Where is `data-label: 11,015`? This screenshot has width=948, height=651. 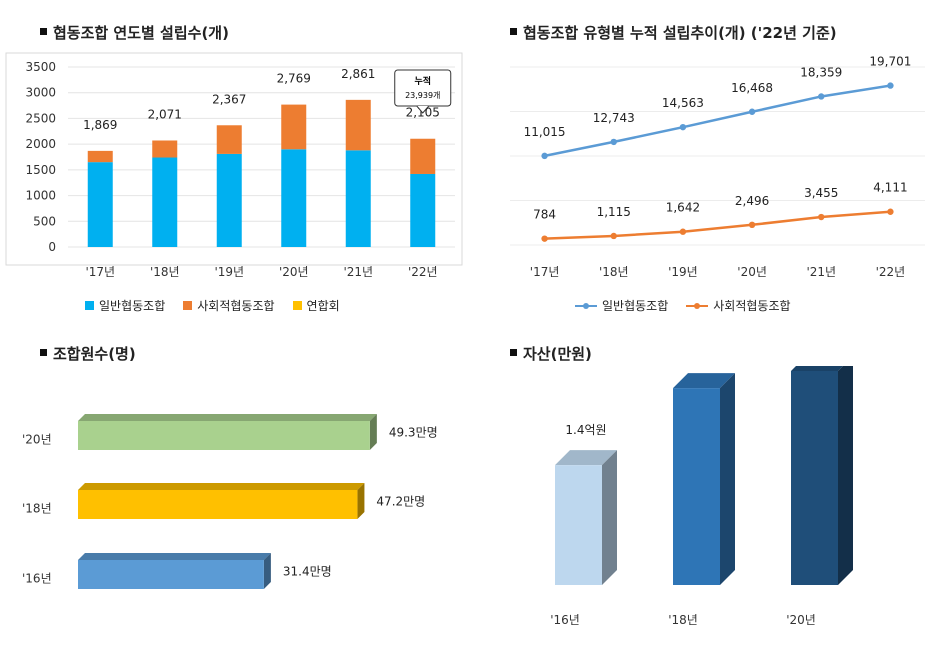 data-label: 11,015 is located at coordinates (545, 132).